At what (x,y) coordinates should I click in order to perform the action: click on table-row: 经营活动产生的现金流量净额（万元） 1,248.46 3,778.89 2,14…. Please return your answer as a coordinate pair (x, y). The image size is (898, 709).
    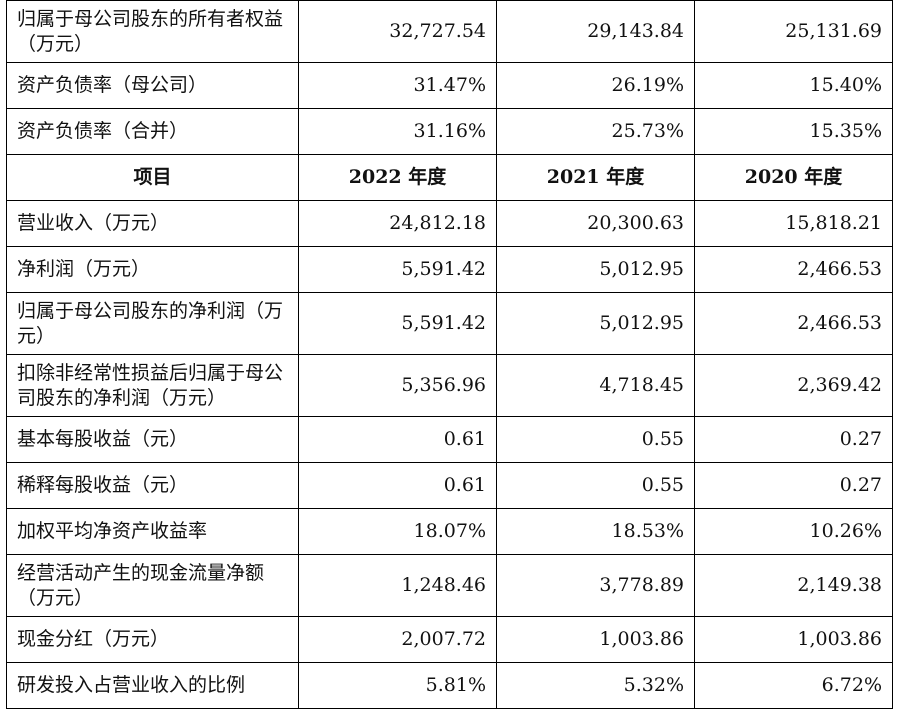
    Looking at the image, I should click on (449, 585).